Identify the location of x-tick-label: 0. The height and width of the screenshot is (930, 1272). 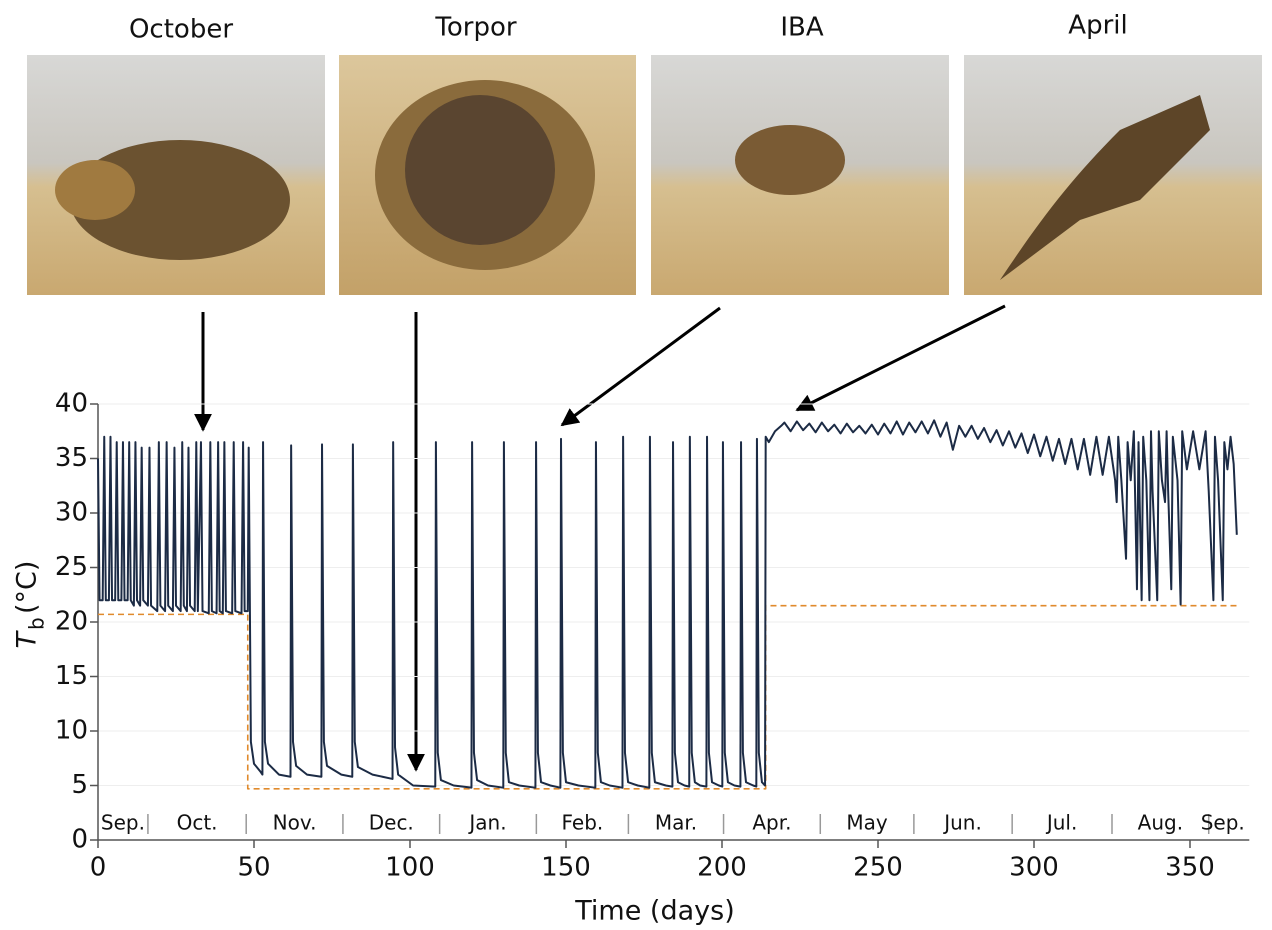
(98, 868).